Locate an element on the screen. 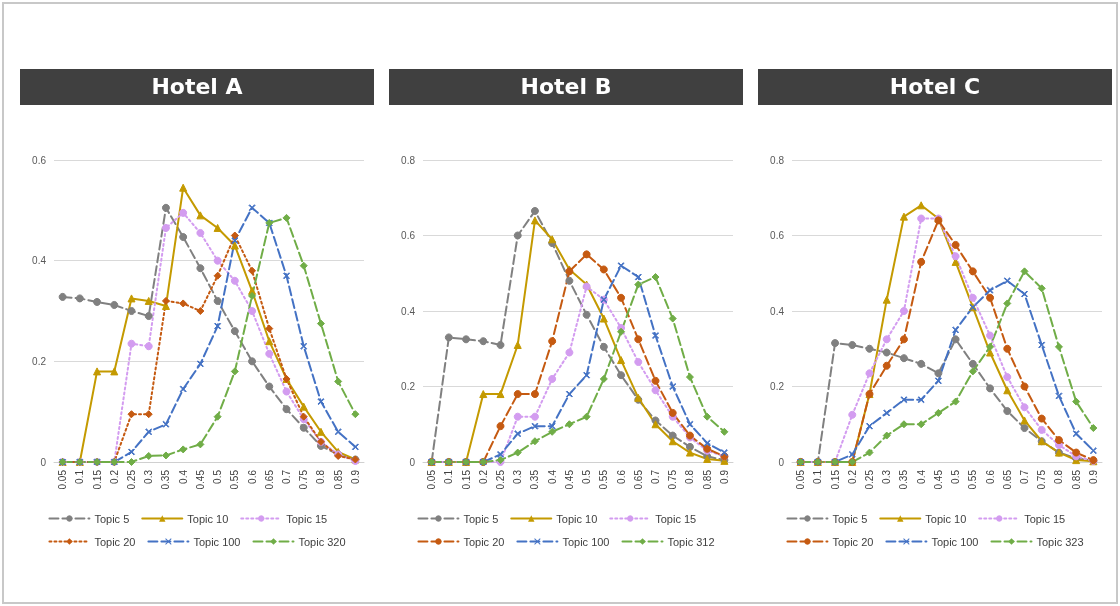 The image size is (1120, 606). legend-label: Topic 320 is located at coordinates (322, 541).